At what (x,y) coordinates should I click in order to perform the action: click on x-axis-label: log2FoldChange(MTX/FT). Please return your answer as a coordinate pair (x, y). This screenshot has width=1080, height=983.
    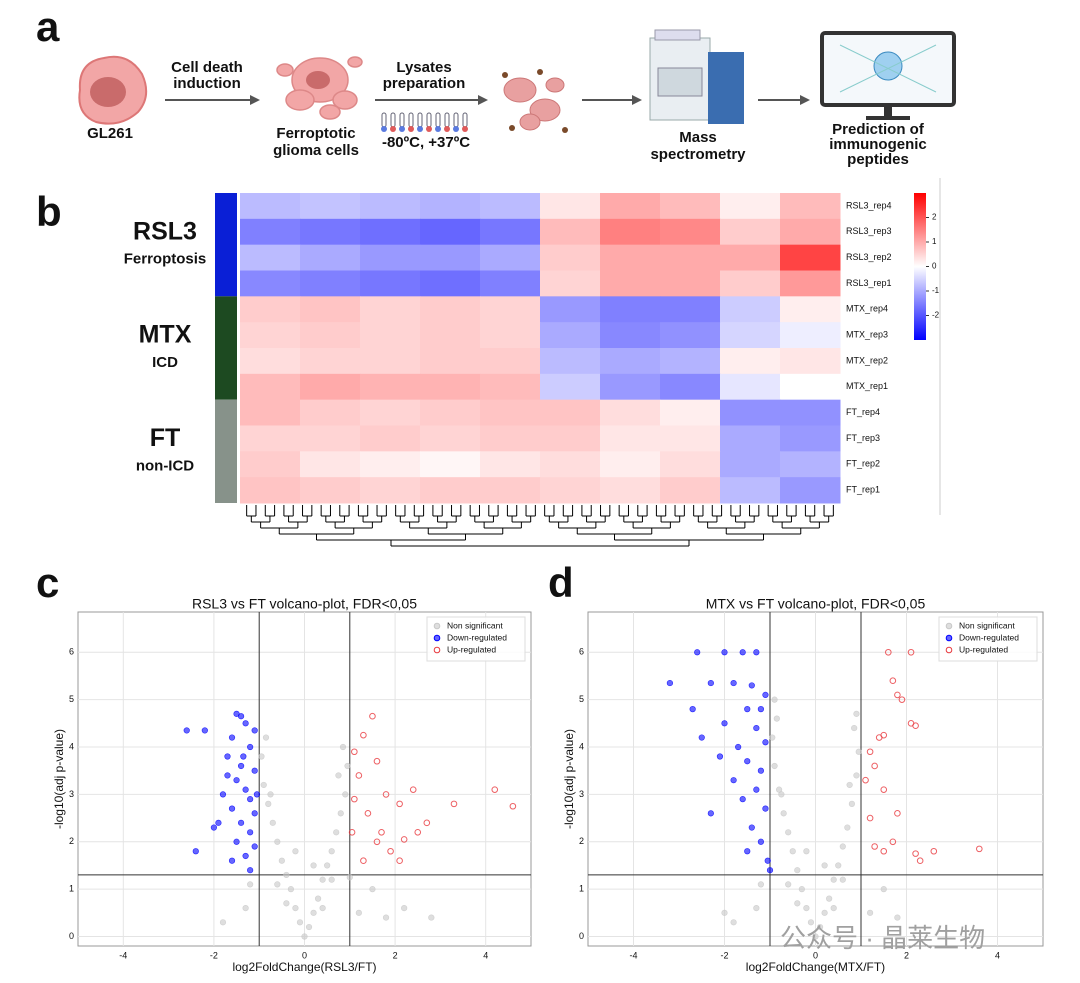
    Looking at the image, I should click on (815, 967).